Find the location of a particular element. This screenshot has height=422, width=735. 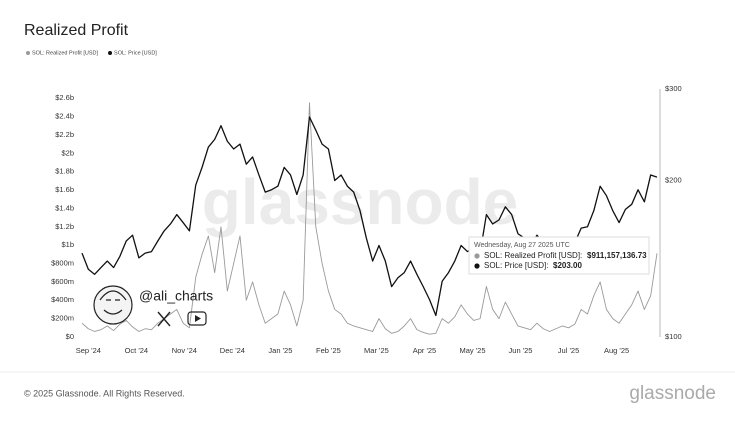

x-tick-label: Aug '25 is located at coordinates (616, 350).